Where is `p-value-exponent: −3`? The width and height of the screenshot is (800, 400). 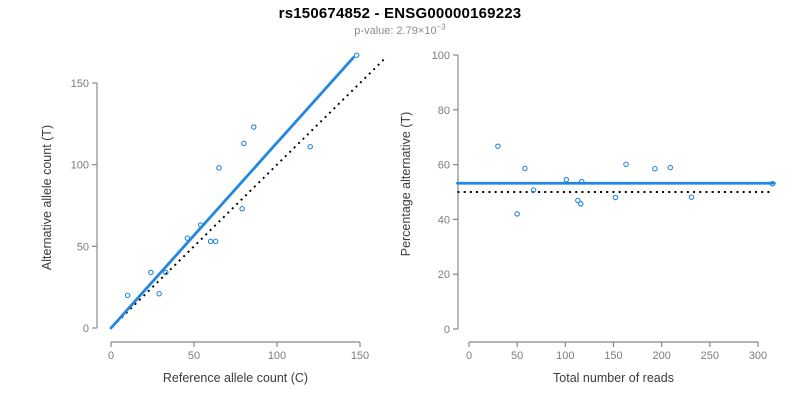 p-value-exponent: −3 is located at coordinates (441, 27).